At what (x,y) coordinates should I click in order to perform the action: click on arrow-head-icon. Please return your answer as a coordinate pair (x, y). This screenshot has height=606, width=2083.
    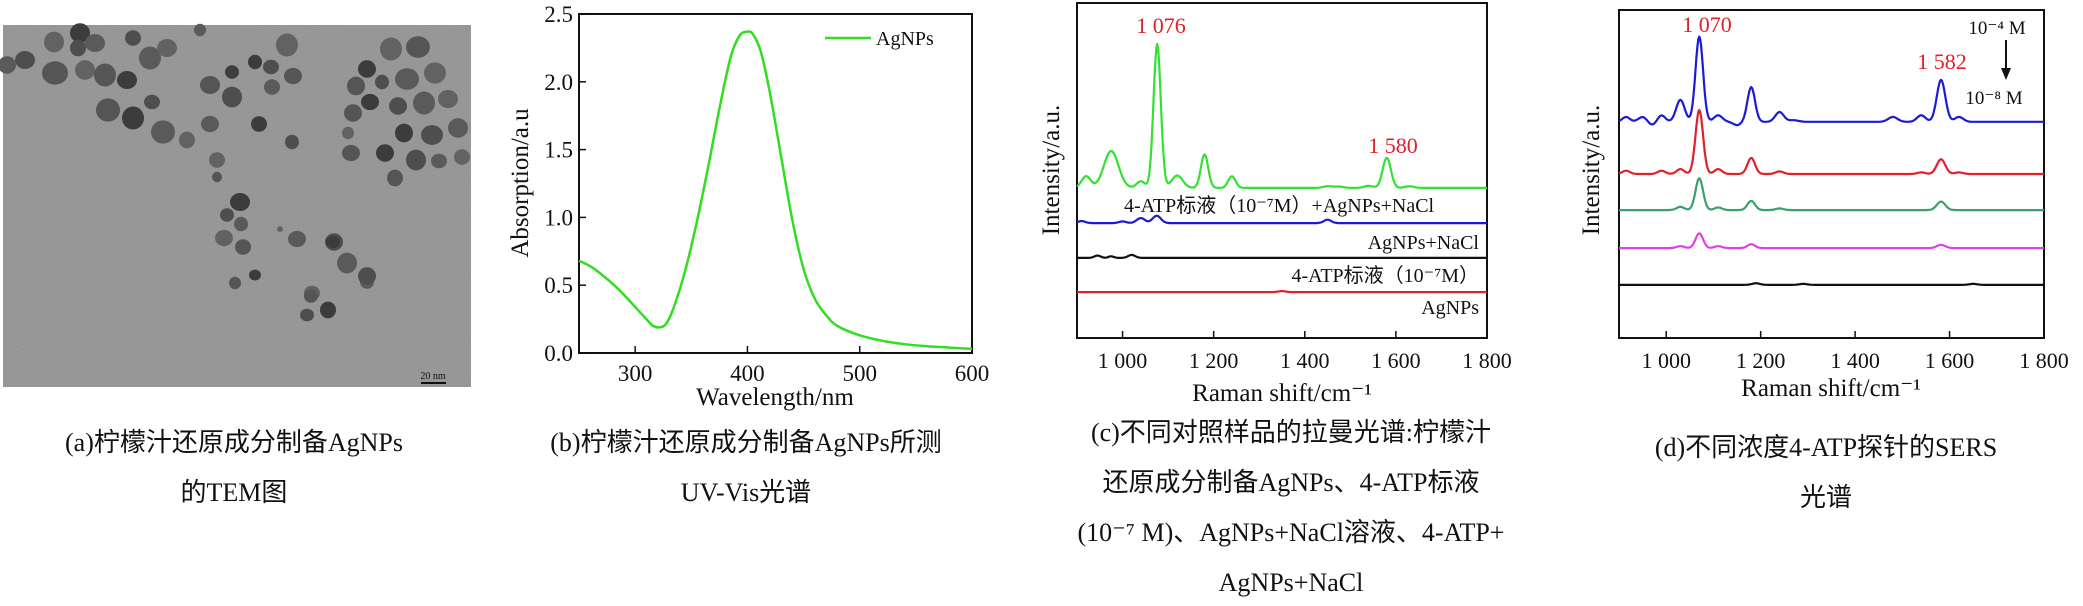
    Looking at the image, I should click on (2006, 74).